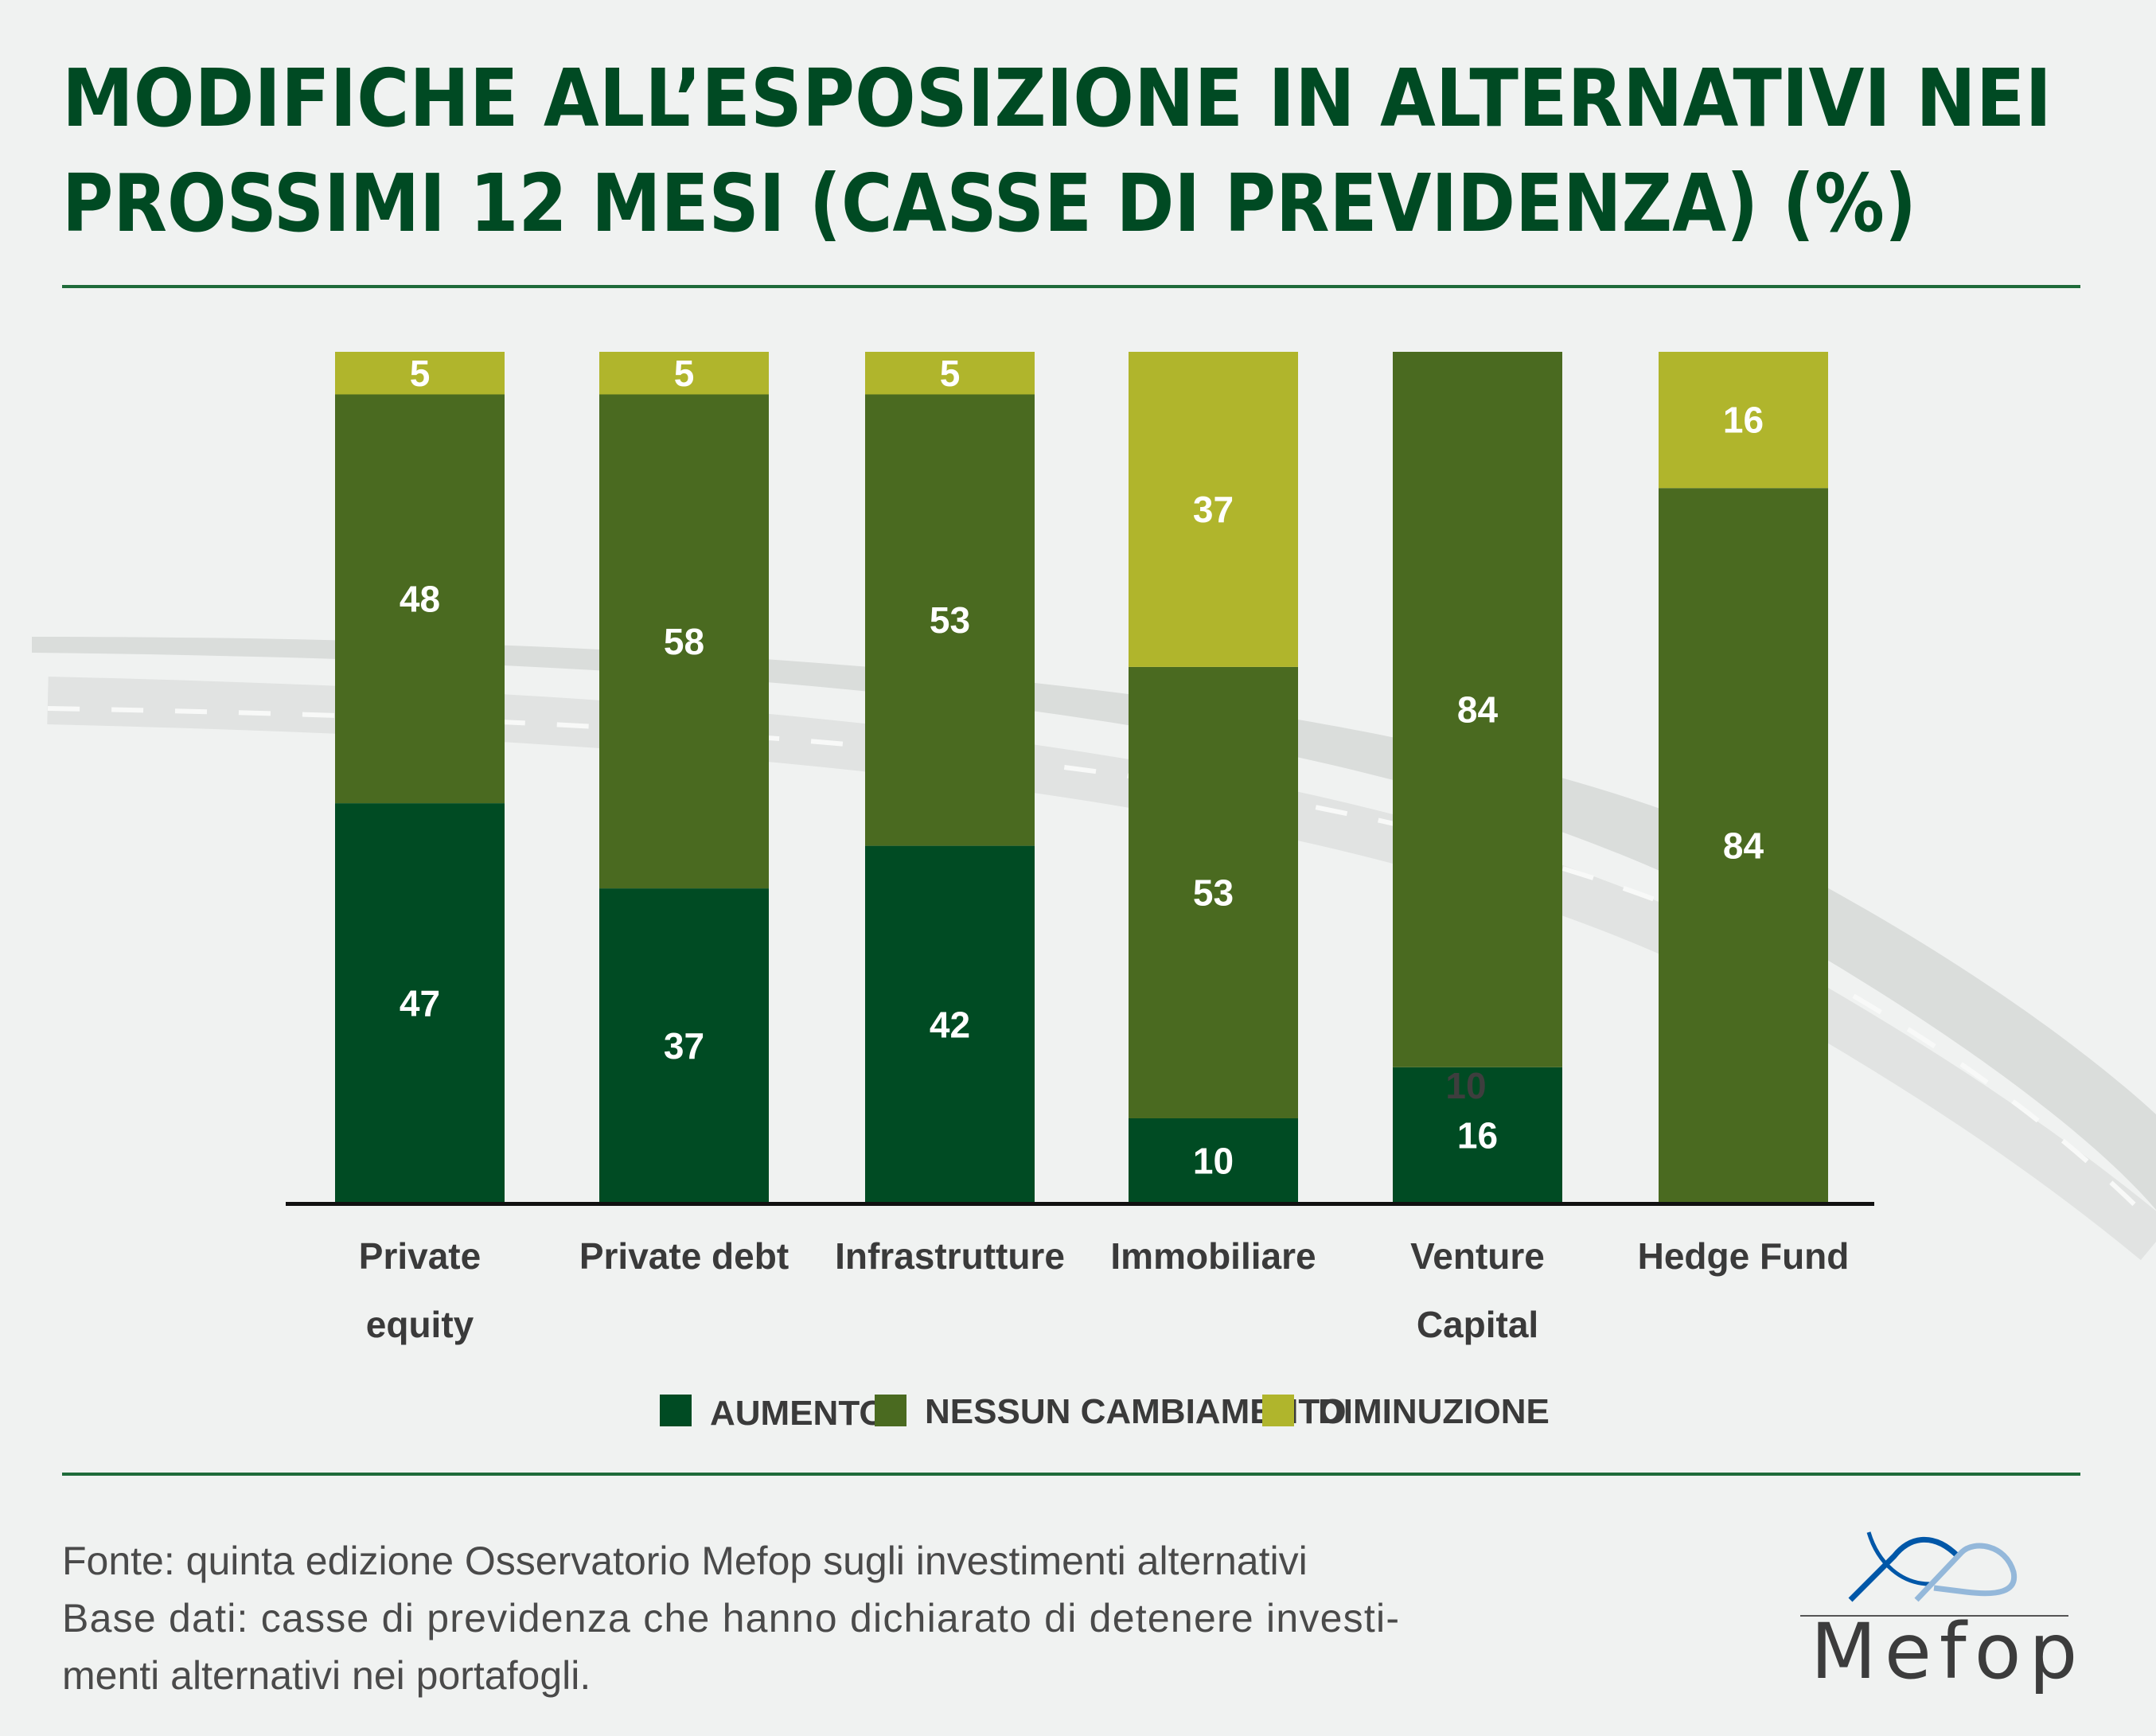 This screenshot has width=2156, height=1736. I want to click on data-label: 47, so click(420, 1003).